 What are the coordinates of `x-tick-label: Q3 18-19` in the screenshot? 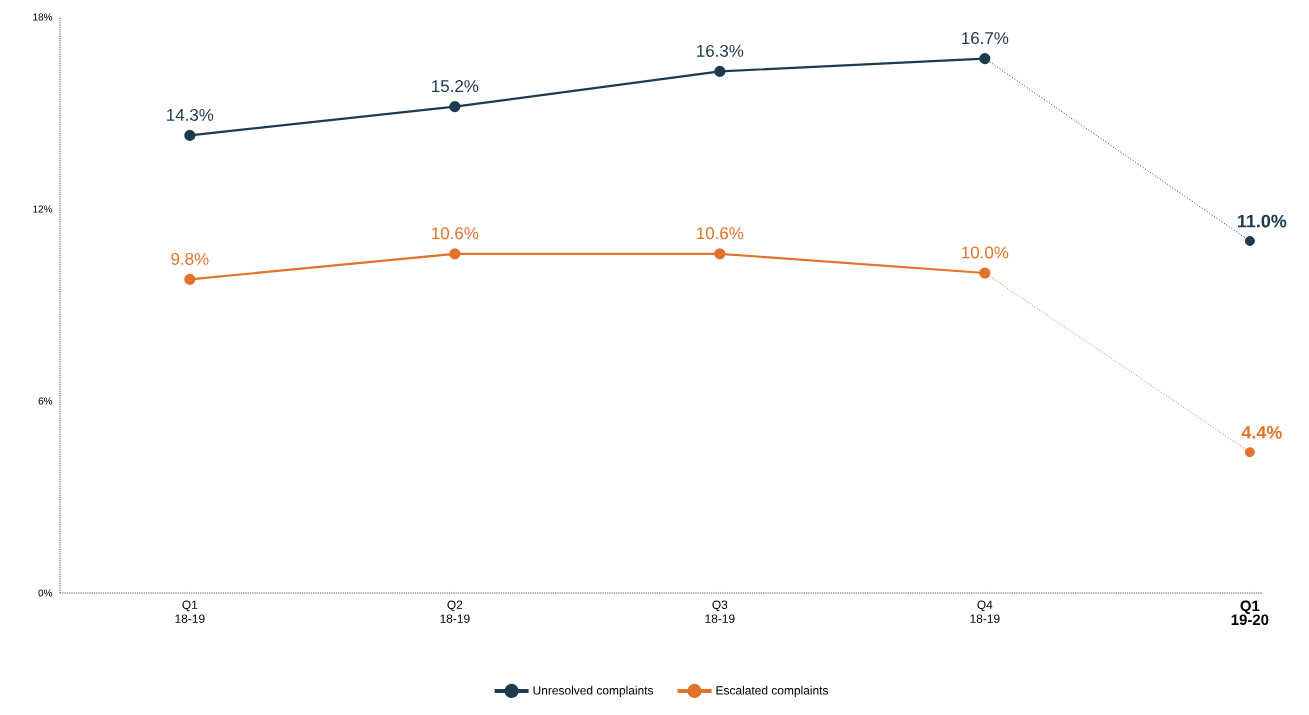 It's located at (720, 611).